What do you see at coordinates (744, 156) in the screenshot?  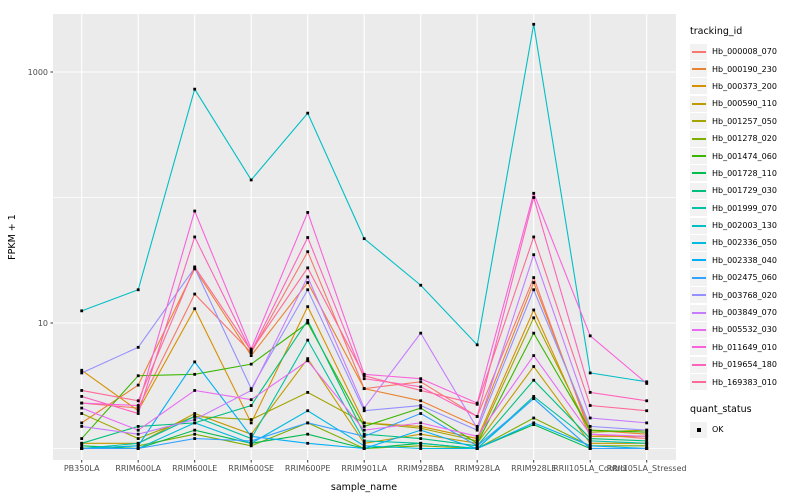 I see `legend-item-Hb_001474_060: Hb_001474_060` at bounding box center [744, 156].